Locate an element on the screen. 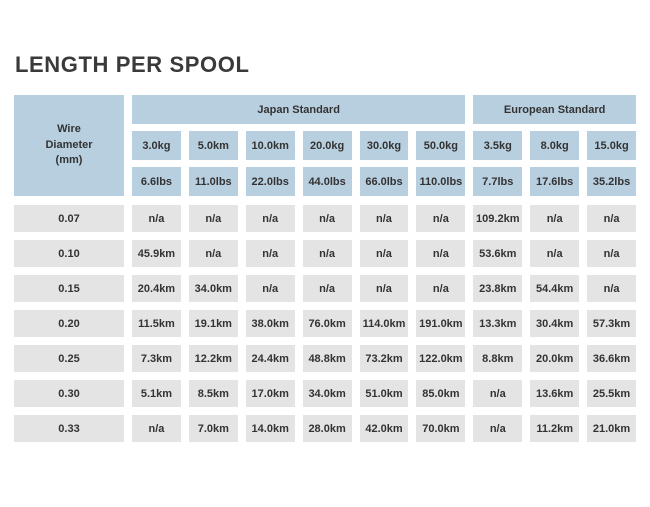  kg-header-cell: 10.0km is located at coordinates (270, 145).